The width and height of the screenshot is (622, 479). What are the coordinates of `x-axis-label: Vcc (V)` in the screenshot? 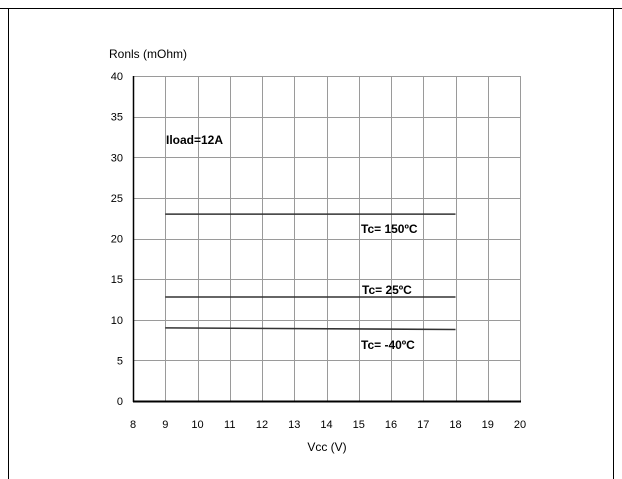 It's located at (326, 447).